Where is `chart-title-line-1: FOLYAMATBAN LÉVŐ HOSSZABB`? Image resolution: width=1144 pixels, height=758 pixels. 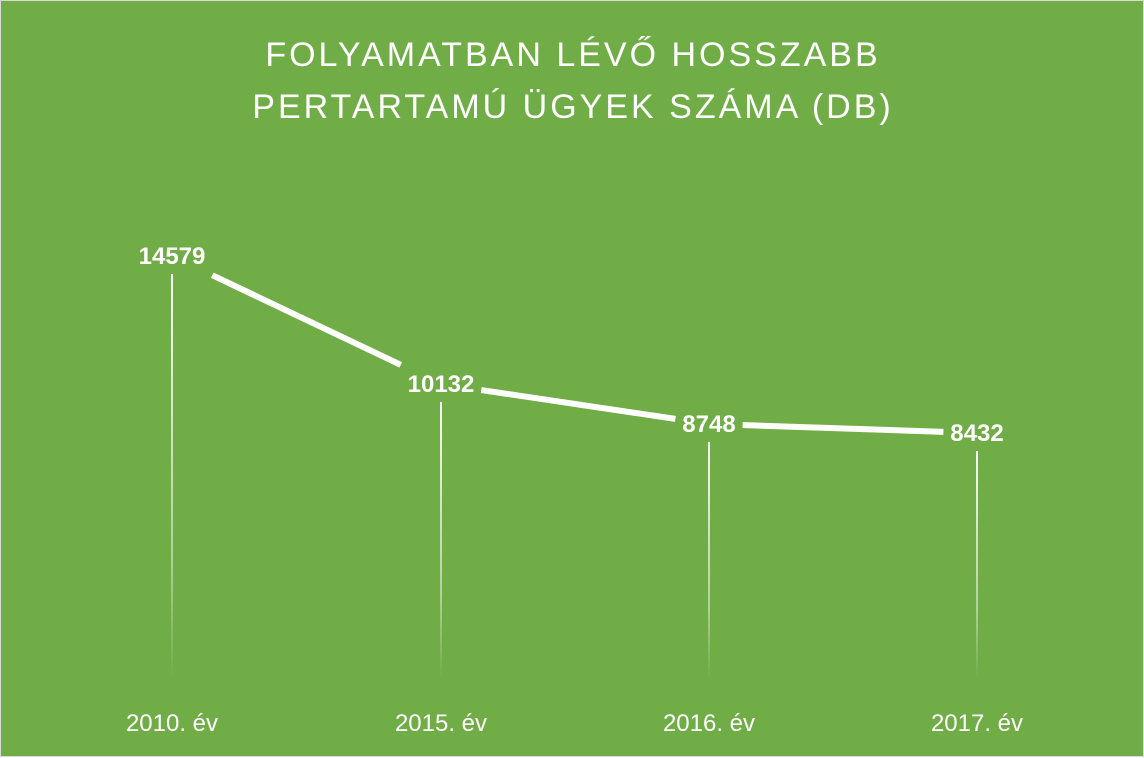
chart-title-line-1: FOLYAMATBAN LÉVŐ HOSSZABB is located at coordinates (573, 55).